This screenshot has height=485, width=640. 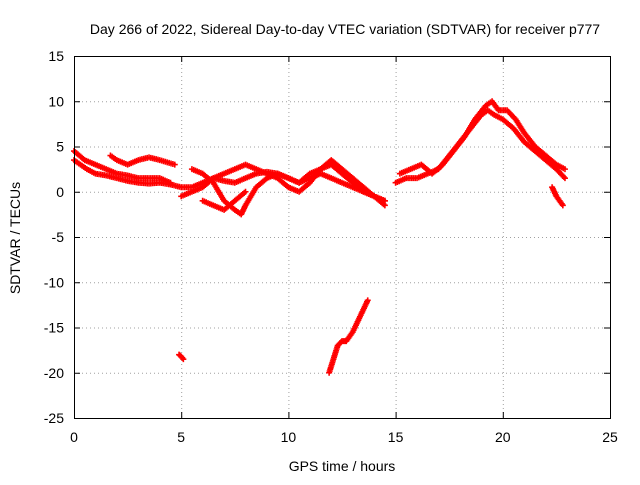 I want to click on y-tick-label: -25, so click(x=54, y=418).